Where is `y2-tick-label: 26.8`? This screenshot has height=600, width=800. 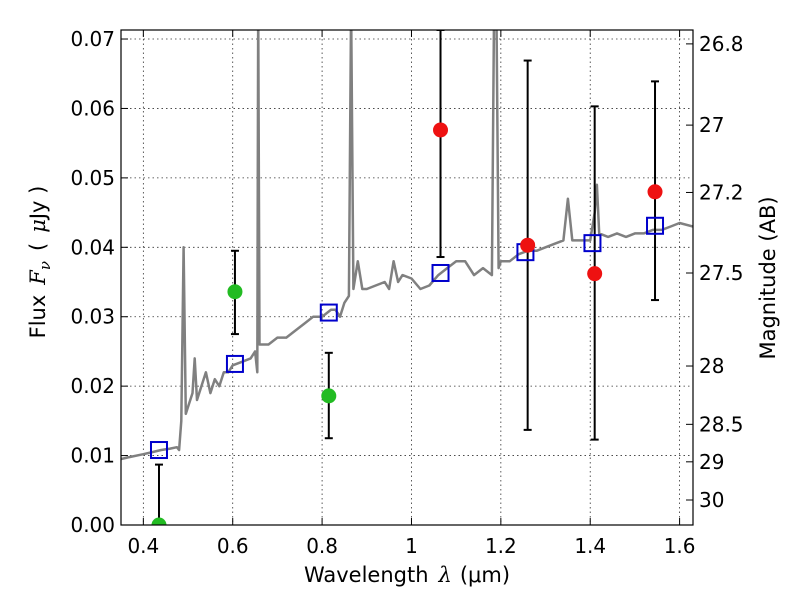
y2-tick-label: 26.8 is located at coordinates (721, 44).